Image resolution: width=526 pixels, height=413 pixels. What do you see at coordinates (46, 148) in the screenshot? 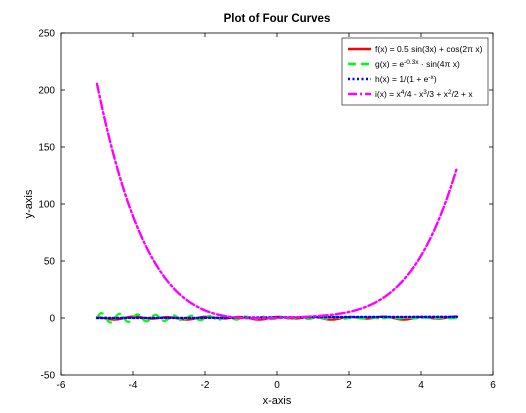
I see `y-tick-label: 150` at bounding box center [46, 148].